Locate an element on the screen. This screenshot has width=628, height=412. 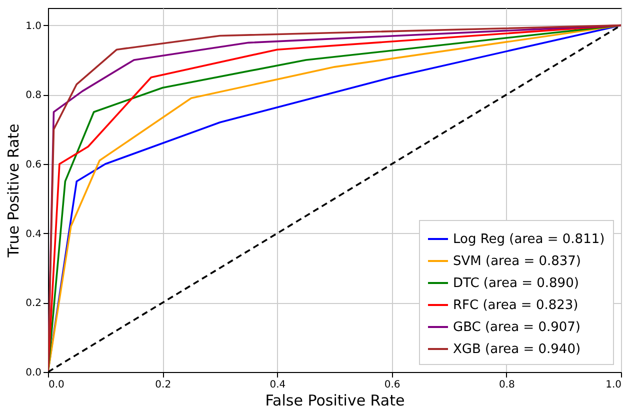
y-tick-label: 0.0 is located at coordinates (34, 373).